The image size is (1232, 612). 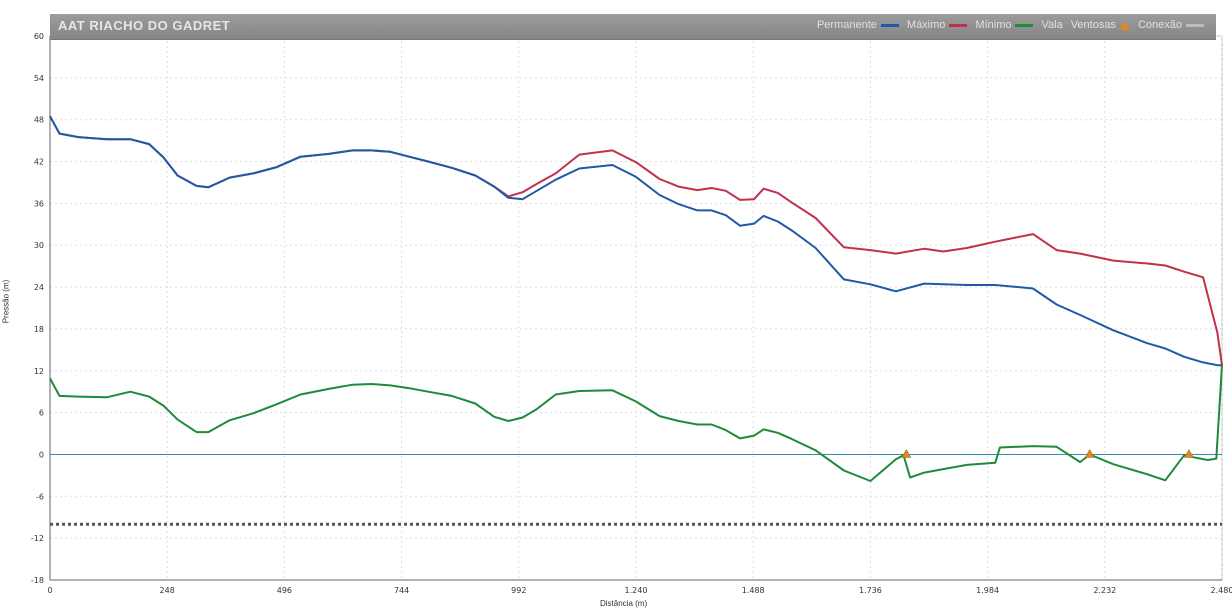 What do you see at coordinates (993, 25) in the screenshot?
I see `legend-label: Mínimo` at bounding box center [993, 25].